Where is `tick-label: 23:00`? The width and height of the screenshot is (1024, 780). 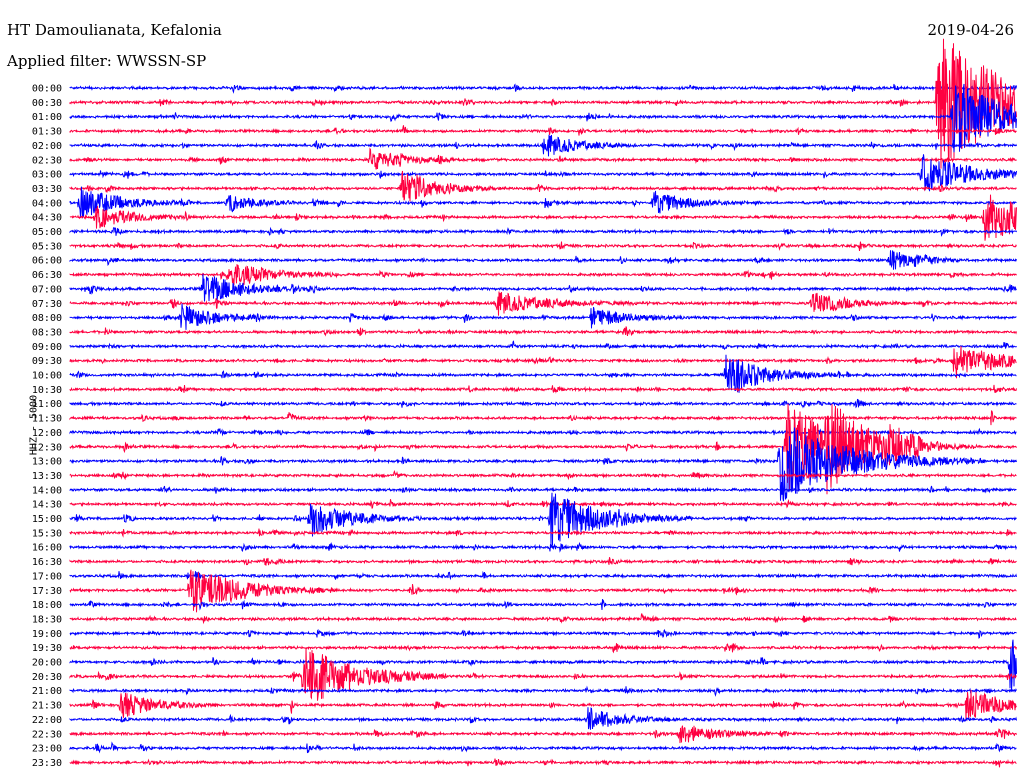
tick-label: 23:00 is located at coordinates (47, 749).